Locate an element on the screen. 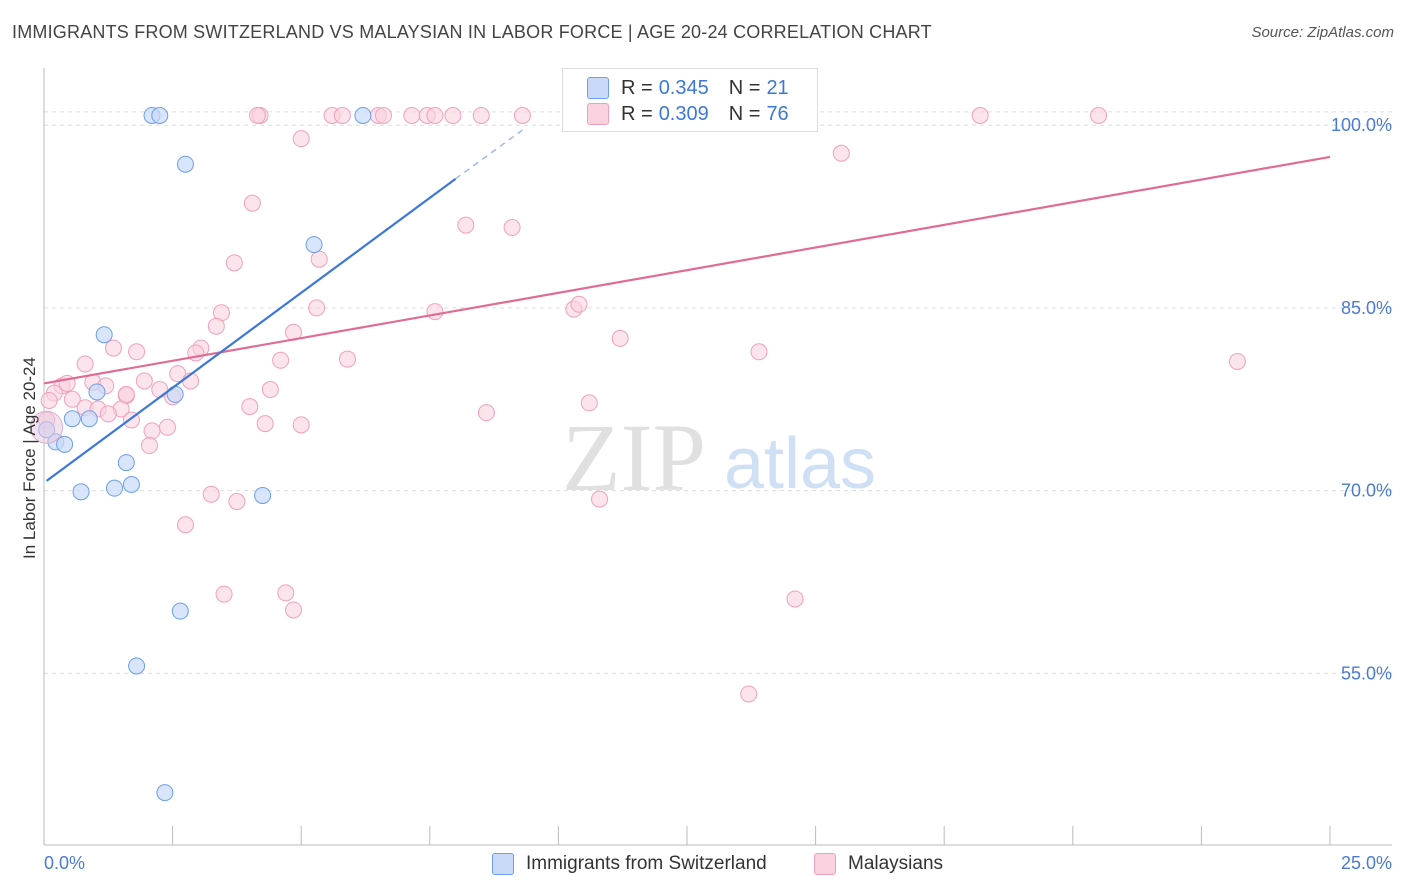 This screenshot has height=892, width=1406. legend-r-label: R = is located at coordinates (637, 87).